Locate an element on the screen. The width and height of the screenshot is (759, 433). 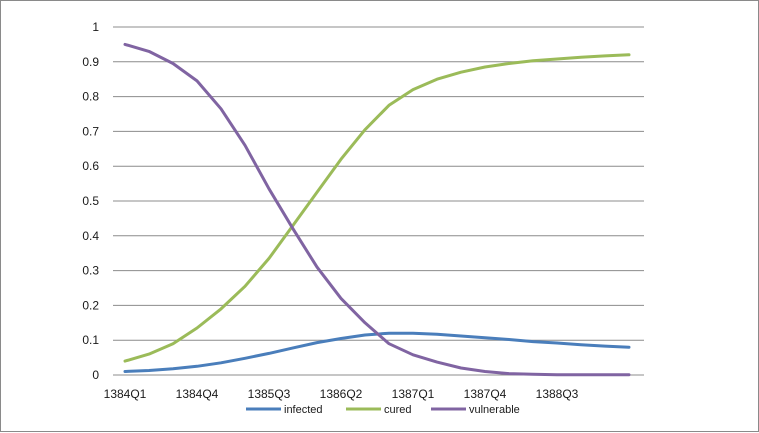
x-tick-label: 1387Q1 is located at coordinates (413, 394).